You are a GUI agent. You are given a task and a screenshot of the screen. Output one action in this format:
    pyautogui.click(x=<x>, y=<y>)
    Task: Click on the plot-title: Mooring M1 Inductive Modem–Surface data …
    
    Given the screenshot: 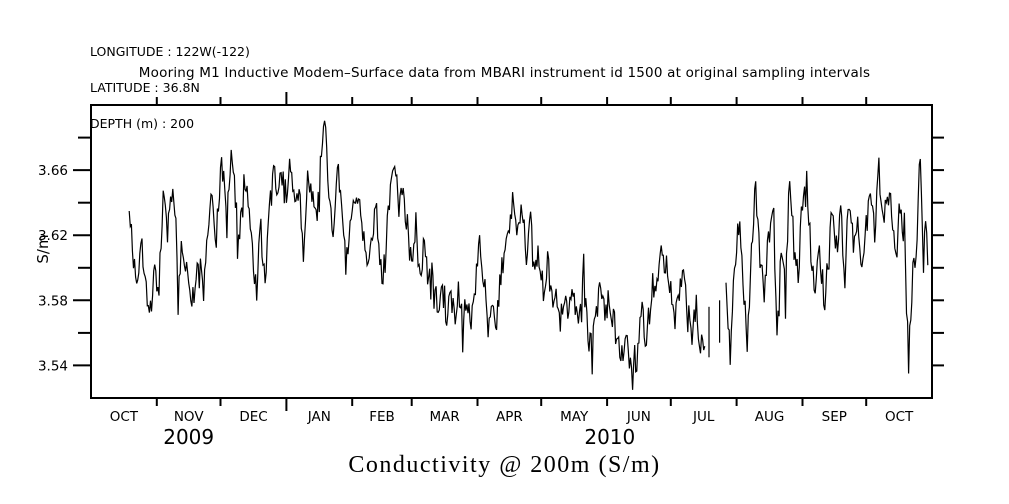 What is the action you would take?
    pyautogui.click(x=504, y=73)
    